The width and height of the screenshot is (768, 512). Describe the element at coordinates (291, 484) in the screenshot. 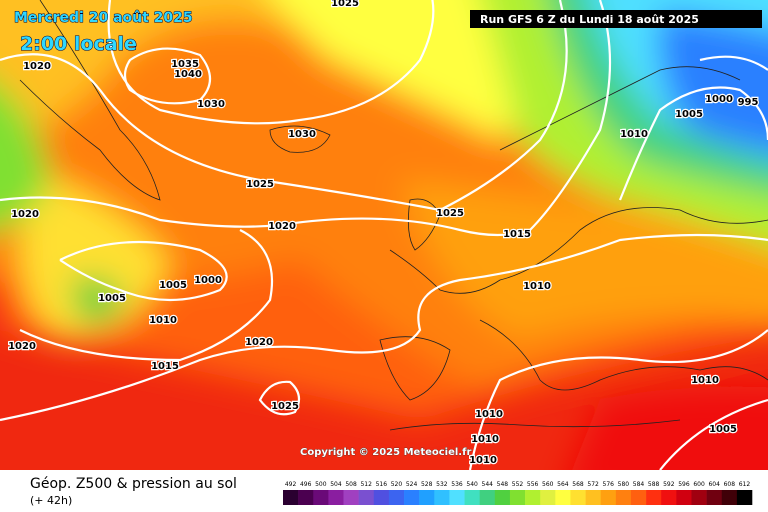

I see `colorbar-label: 492` at that location.